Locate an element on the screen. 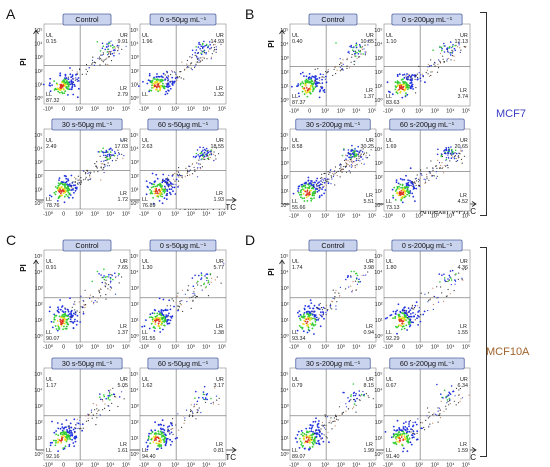 This screenshot has height=467, width=550. quadrant-value-ll: 87.32 is located at coordinates (53, 101).